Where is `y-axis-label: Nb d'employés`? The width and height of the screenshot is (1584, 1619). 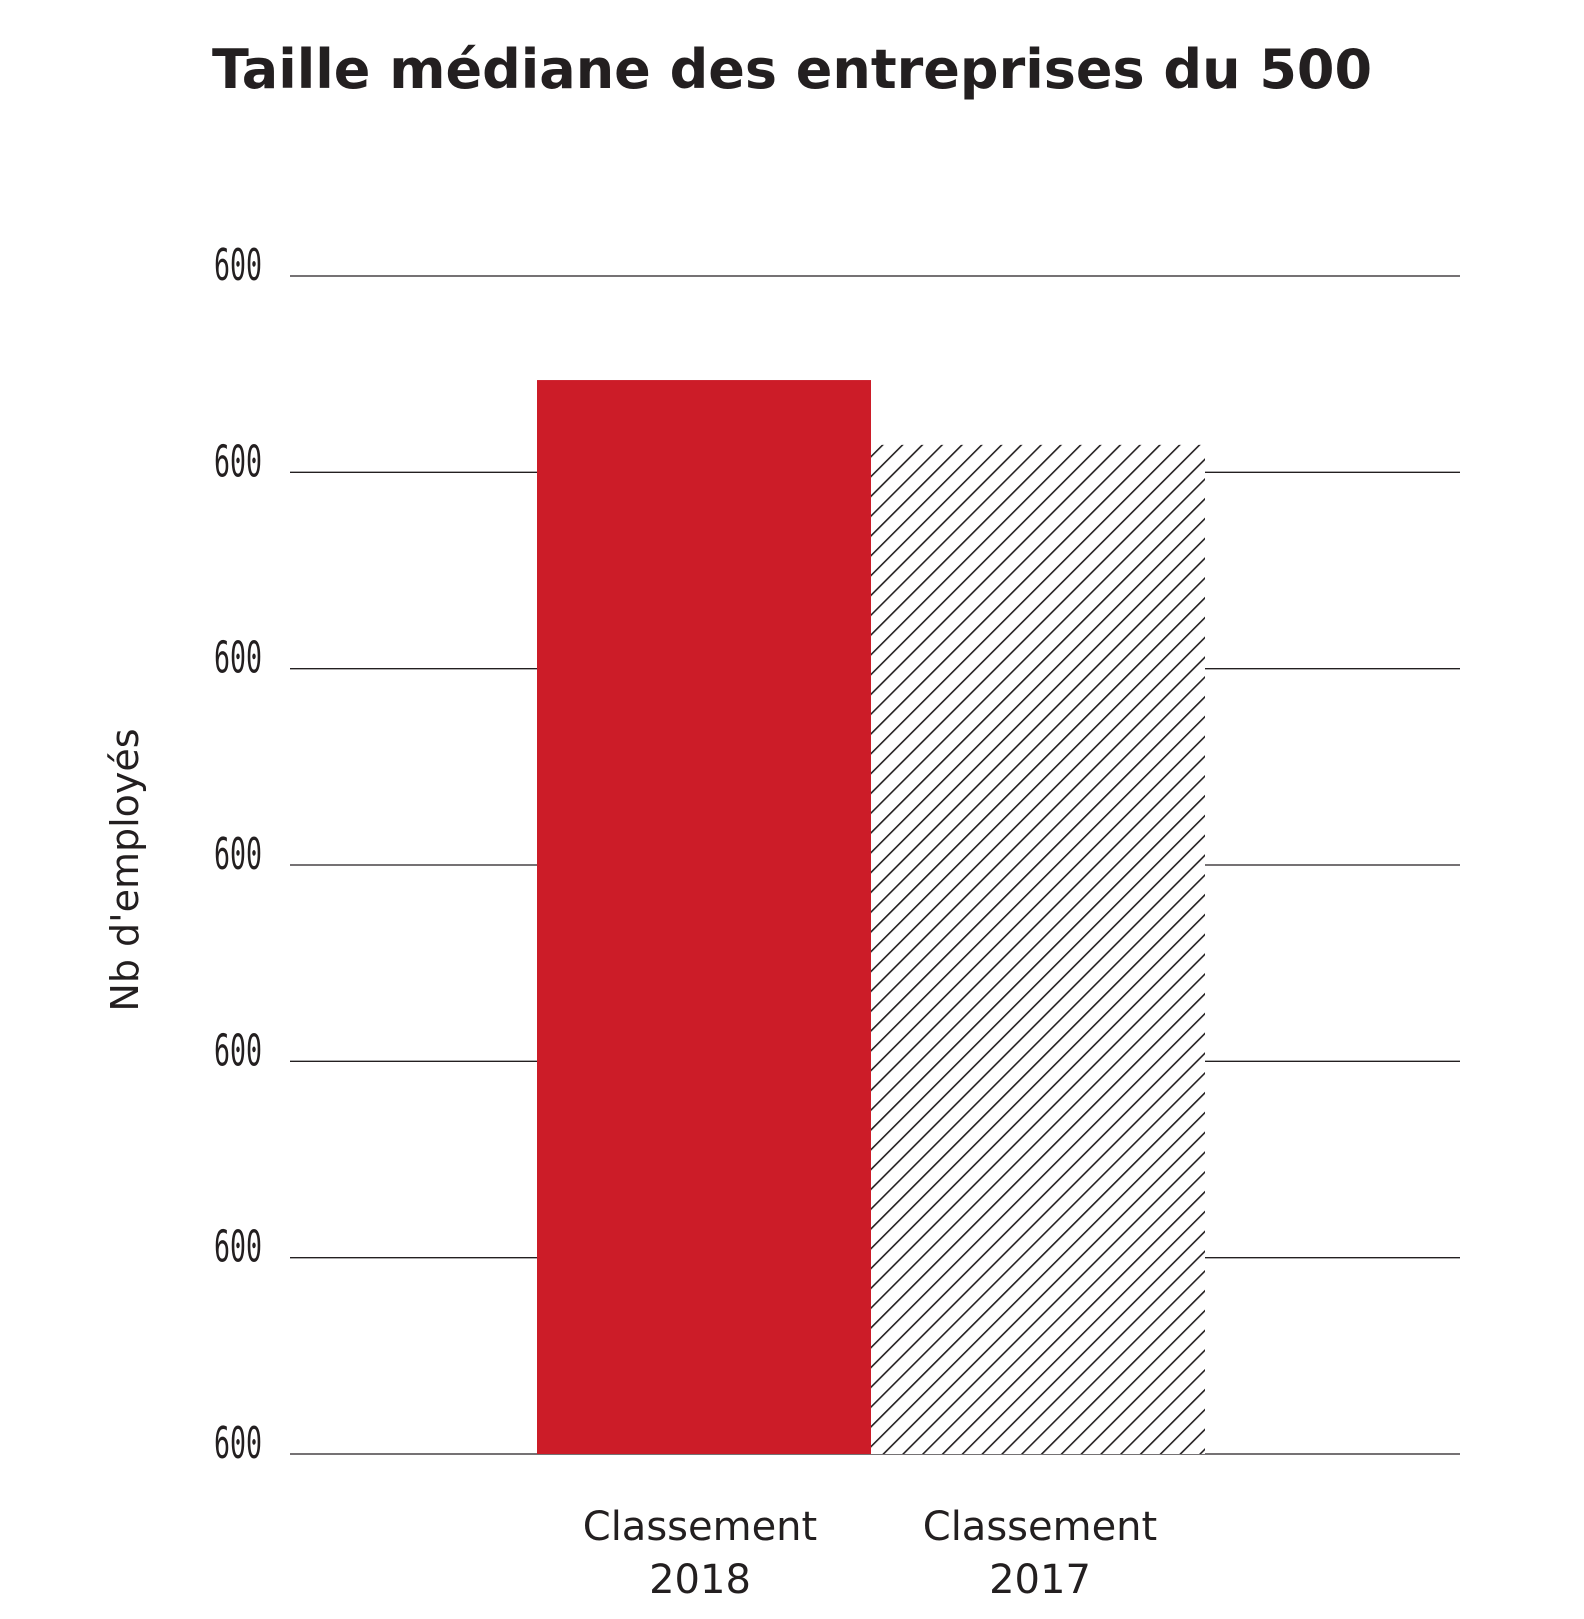
y-axis-label: Nb d'employés is located at coordinates (125, 869).